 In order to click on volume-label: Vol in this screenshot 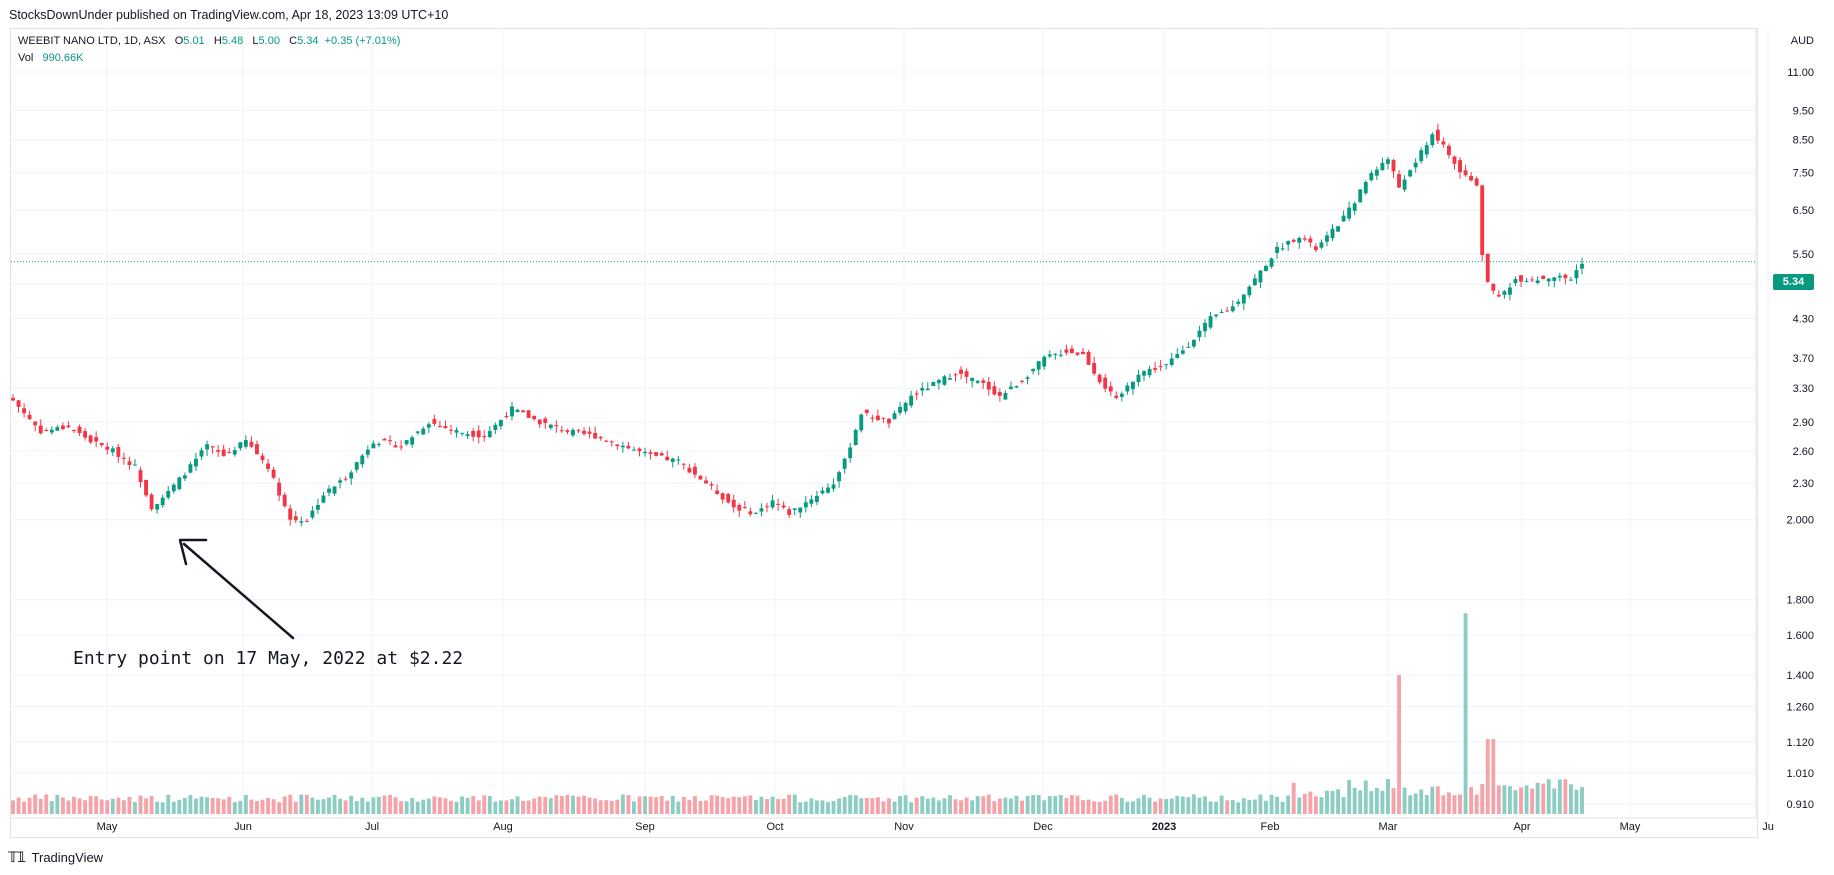, I will do `click(26, 58)`.